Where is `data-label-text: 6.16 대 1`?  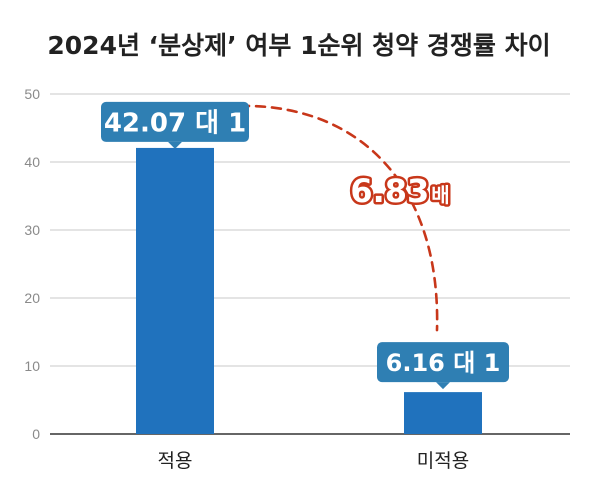
data-label-text: 6.16 대 1 is located at coordinates (443, 363).